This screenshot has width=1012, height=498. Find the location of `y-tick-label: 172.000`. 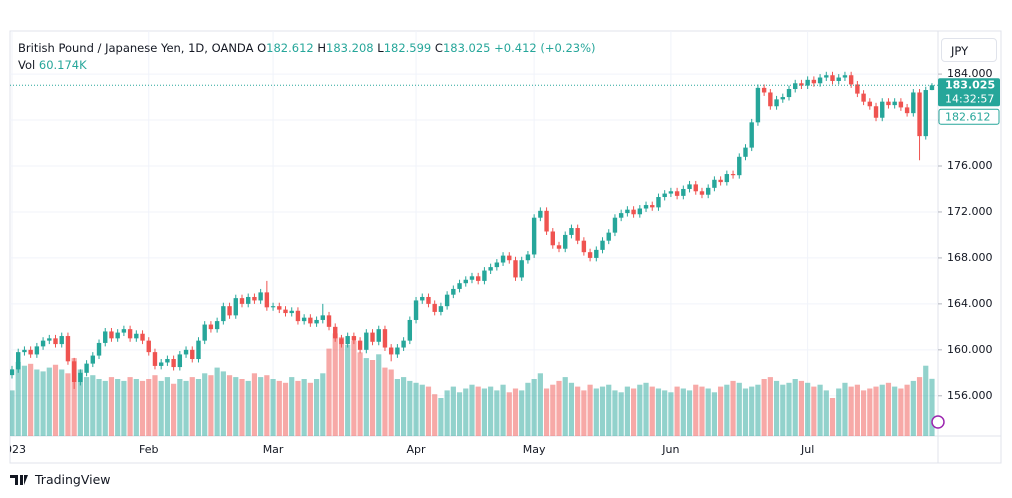

y-tick-label: 172.000 is located at coordinates (970, 211).